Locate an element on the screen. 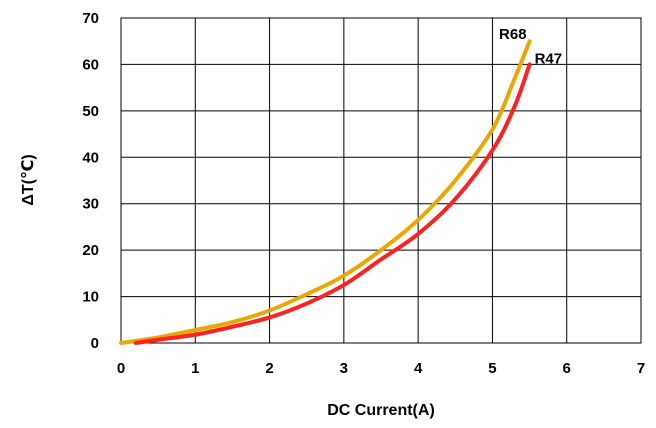 This screenshot has height=428, width=656. x-tick-label: 4 is located at coordinates (418, 368).